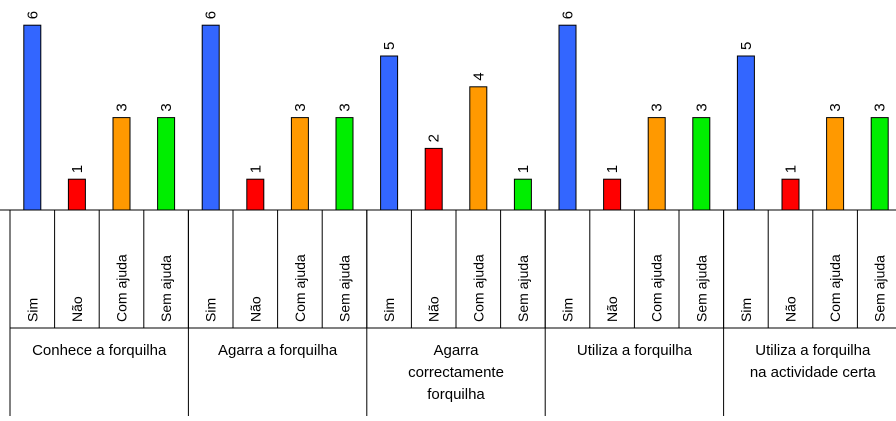 Image resolution: width=896 pixels, height=421 pixels. What do you see at coordinates (456, 394) in the screenshot?
I see `group-label: forquilha` at bounding box center [456, 394].